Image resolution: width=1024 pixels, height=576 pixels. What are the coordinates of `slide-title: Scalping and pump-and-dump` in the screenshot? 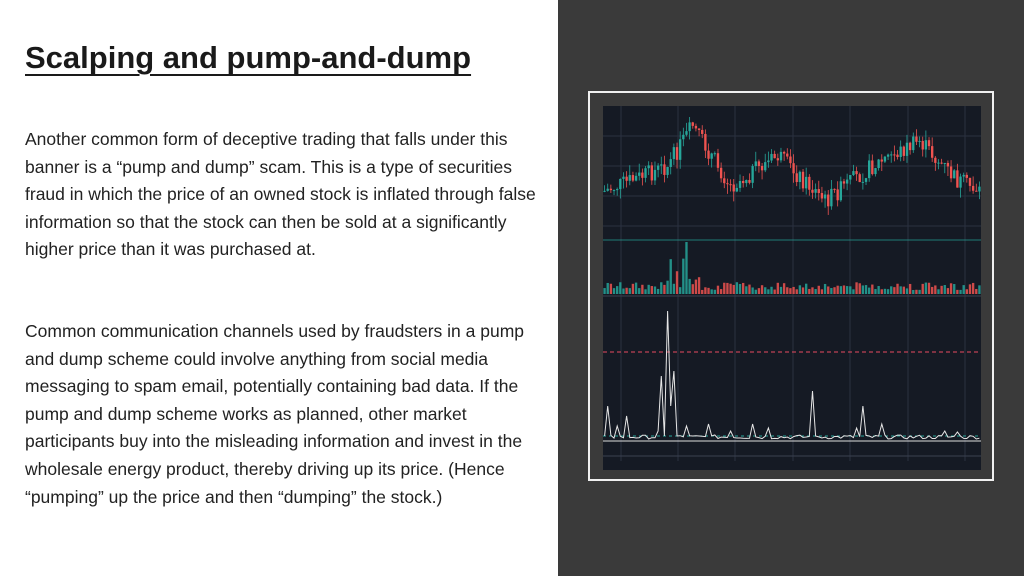 It's located at (248, 57).